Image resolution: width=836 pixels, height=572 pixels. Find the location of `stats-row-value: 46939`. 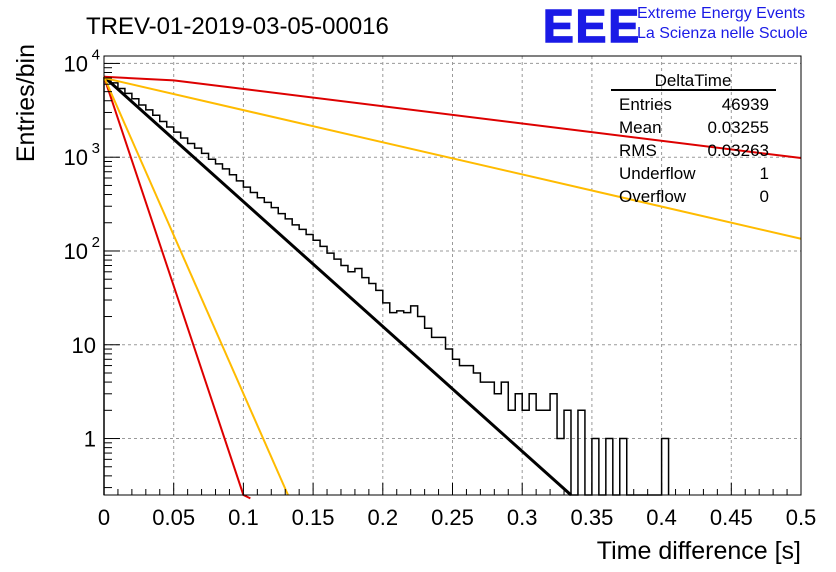

stats-row-value: 46939 is located at coordinates (745, 104).